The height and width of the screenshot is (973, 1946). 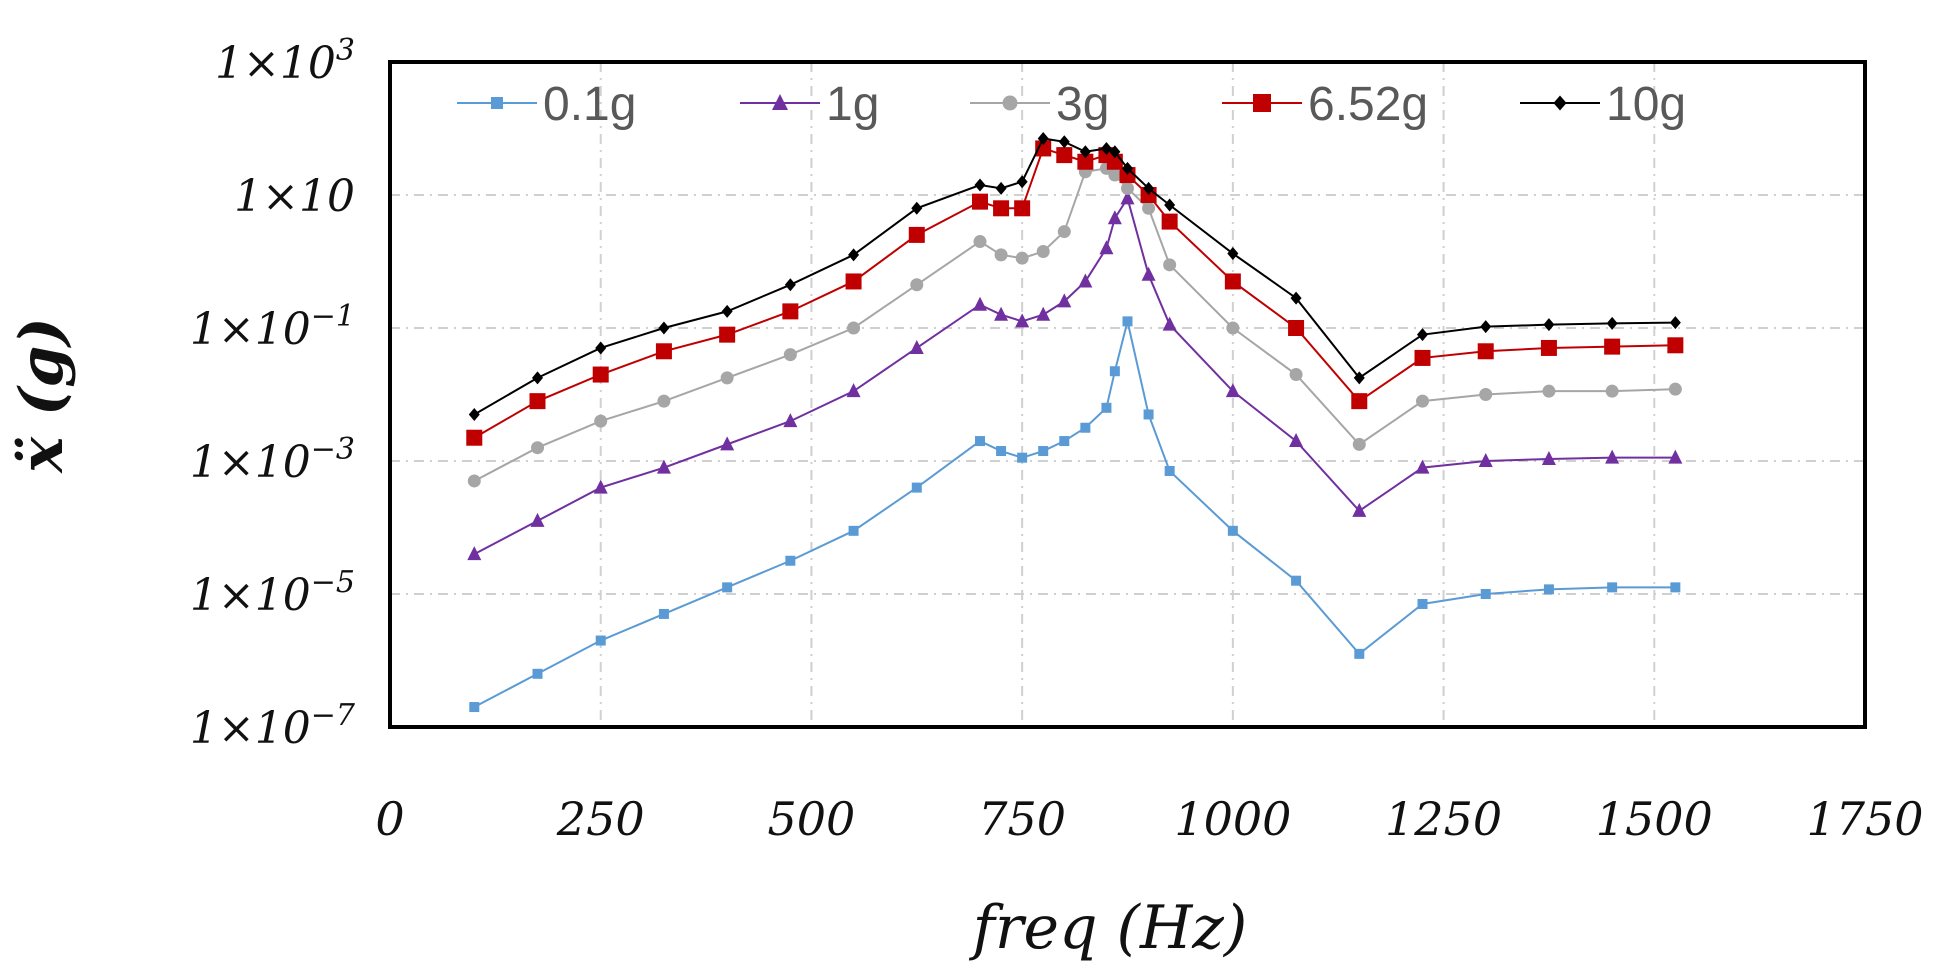 What do you see at coordinates (1864, 819) in the screenshot?
I see `x-tick-label: 1750` at bounding box center [1864, 819].